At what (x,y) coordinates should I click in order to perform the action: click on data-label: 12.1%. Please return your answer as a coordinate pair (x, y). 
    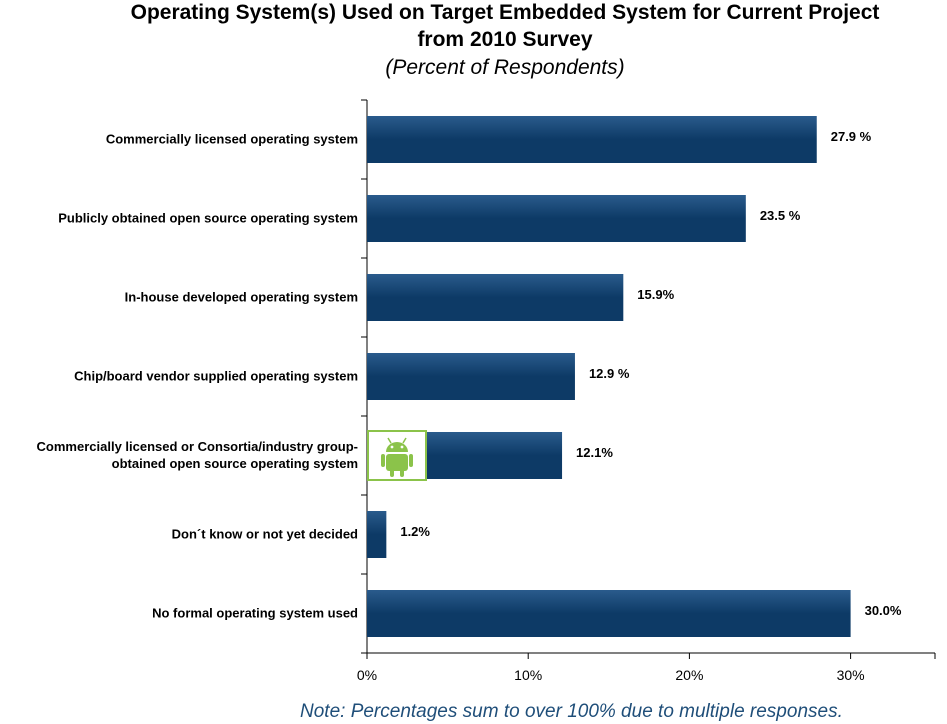
    Looking at the image, I should click on (594, 452).